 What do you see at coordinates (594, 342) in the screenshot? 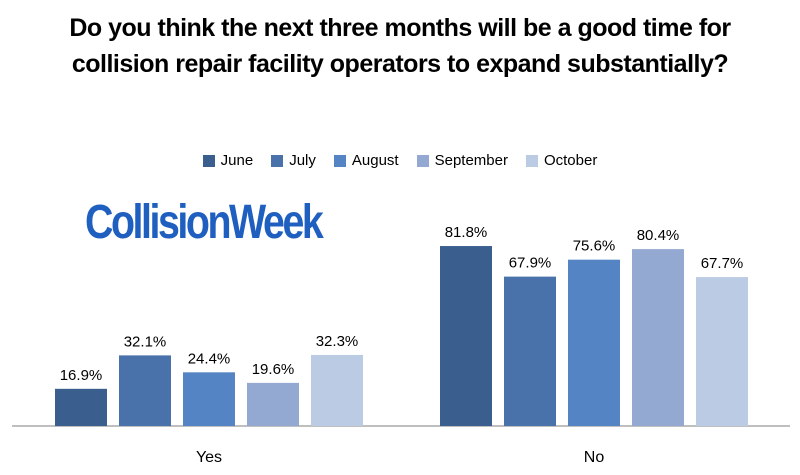
I see `bar-no-august` at bounding box center [594, 342].